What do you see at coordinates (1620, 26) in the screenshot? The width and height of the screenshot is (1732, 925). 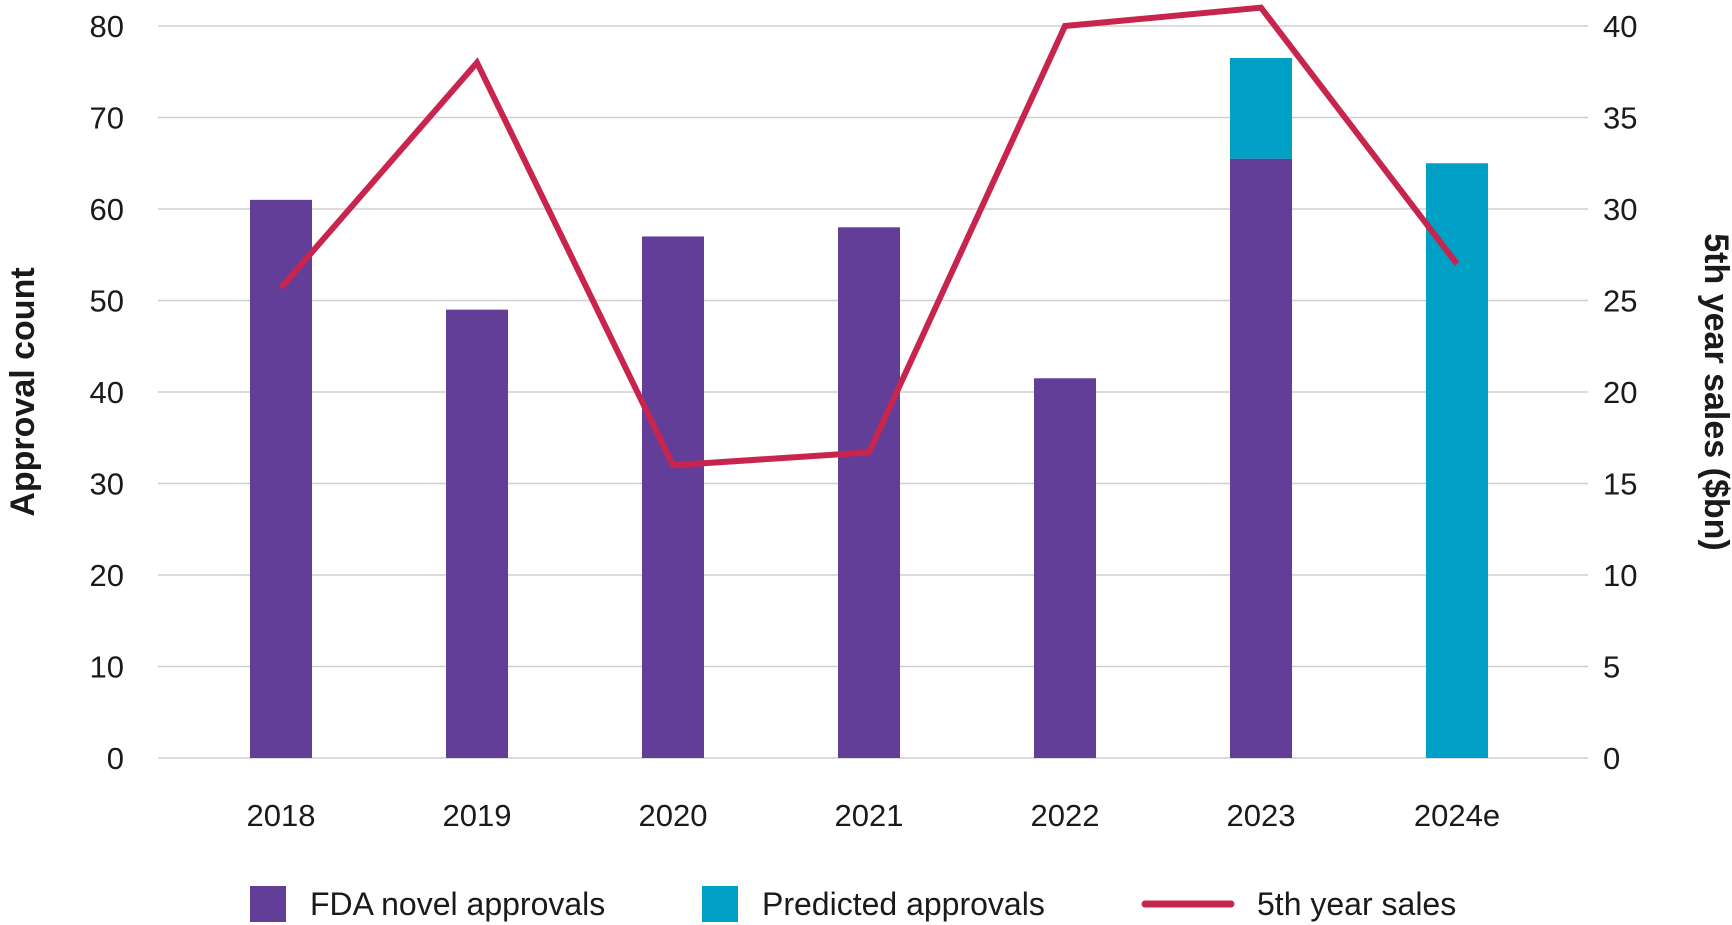 I see `y2-tick-label: 40` at bounding box center [1620, 26].